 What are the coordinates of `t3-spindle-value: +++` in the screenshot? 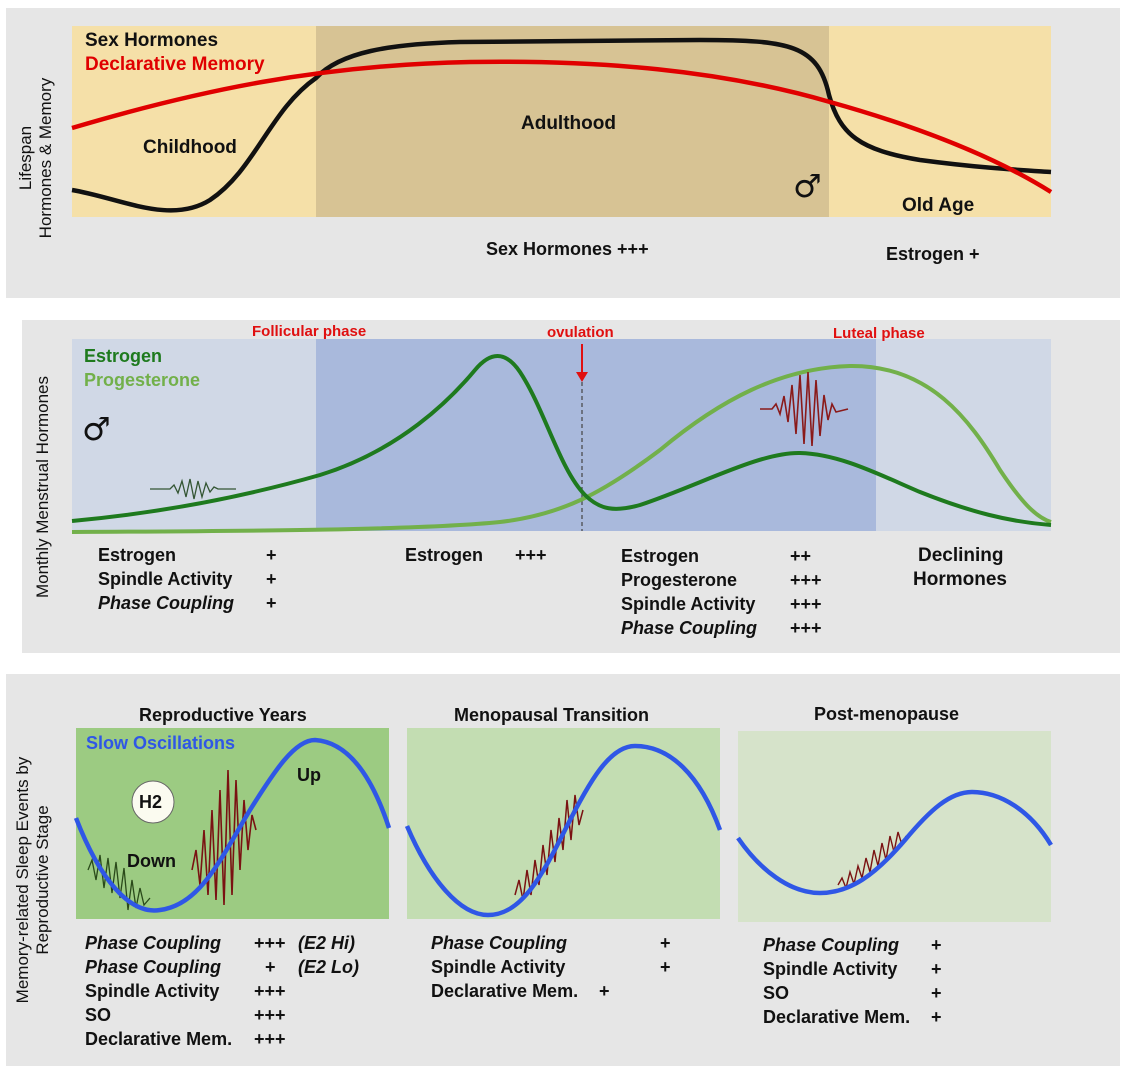 It's located at (806, 604).